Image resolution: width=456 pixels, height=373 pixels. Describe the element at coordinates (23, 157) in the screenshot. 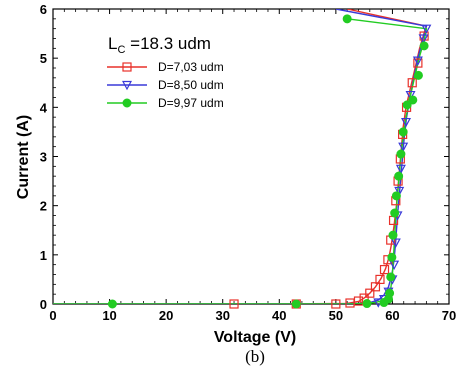

I see `y-axis-title: Current (A)` at that location.